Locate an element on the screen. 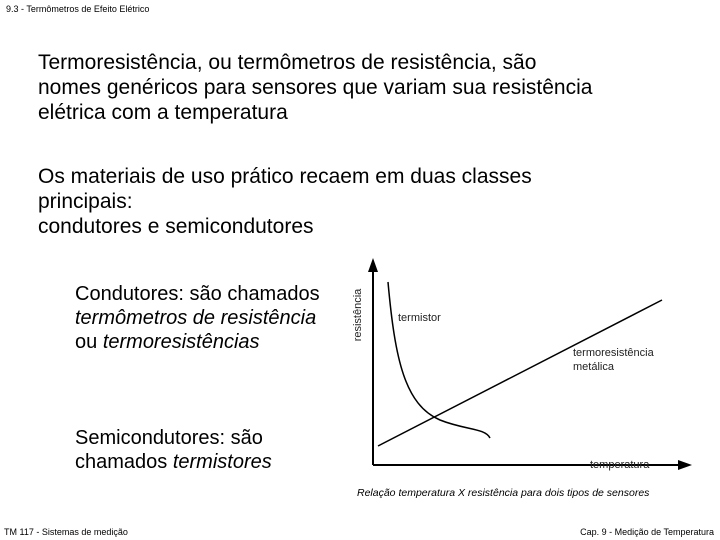  text: ou is located at coordinates (86, 342).